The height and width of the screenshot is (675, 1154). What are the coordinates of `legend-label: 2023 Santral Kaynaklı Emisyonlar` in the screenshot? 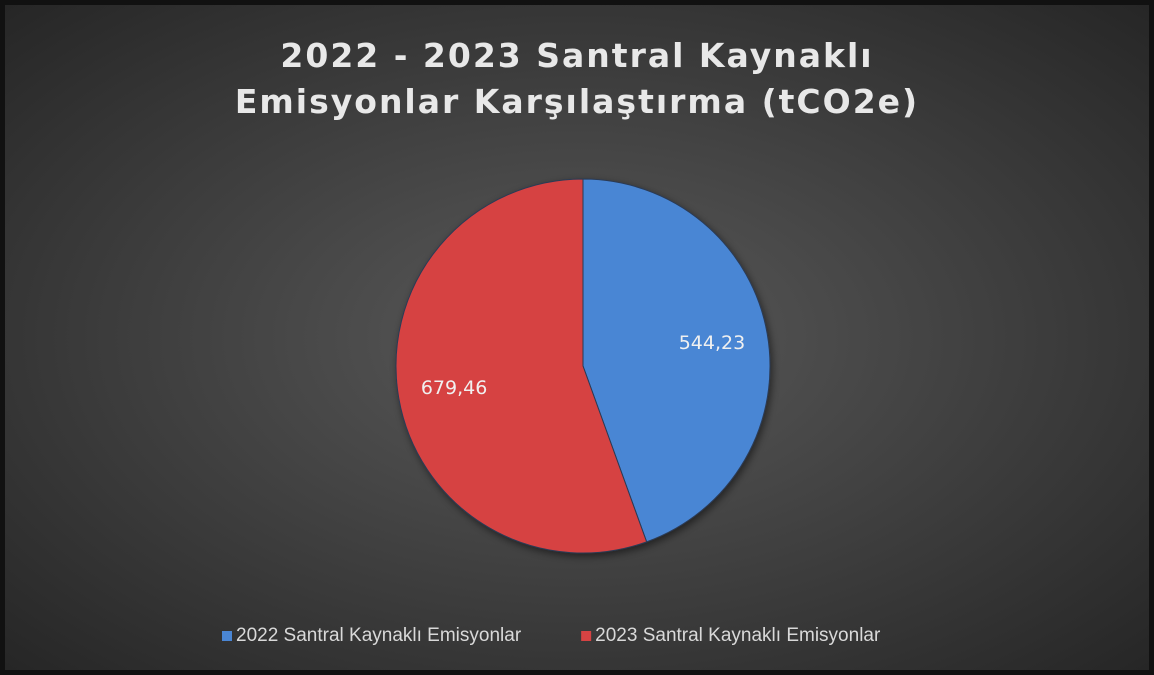 It's located at (738, 635).